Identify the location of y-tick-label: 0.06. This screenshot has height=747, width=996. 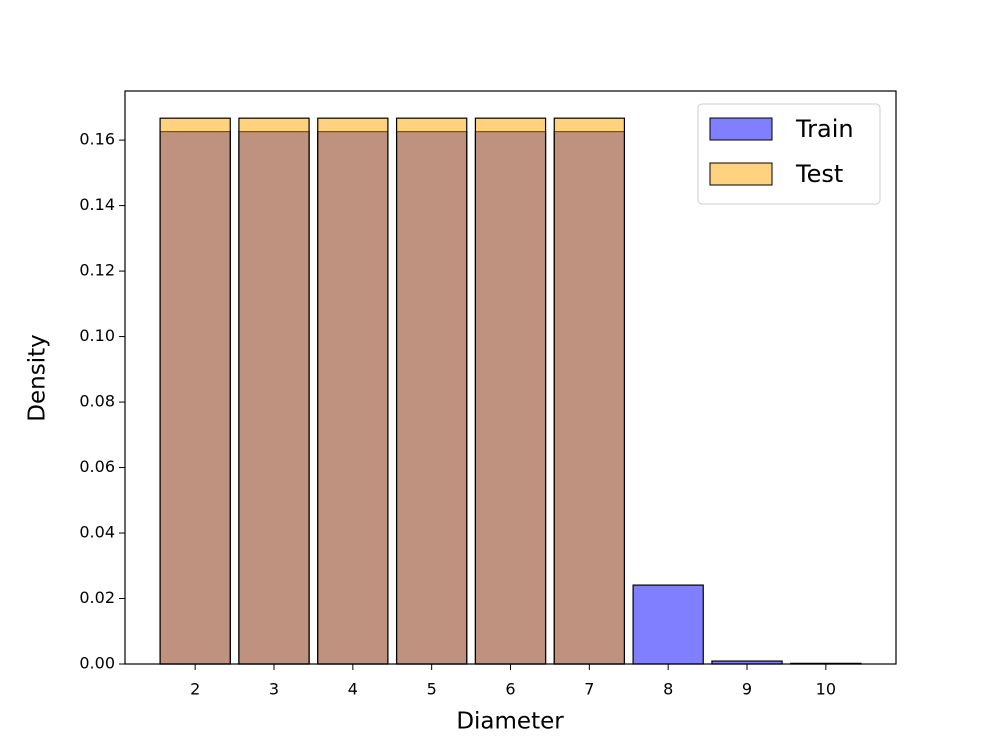
(97, 466).